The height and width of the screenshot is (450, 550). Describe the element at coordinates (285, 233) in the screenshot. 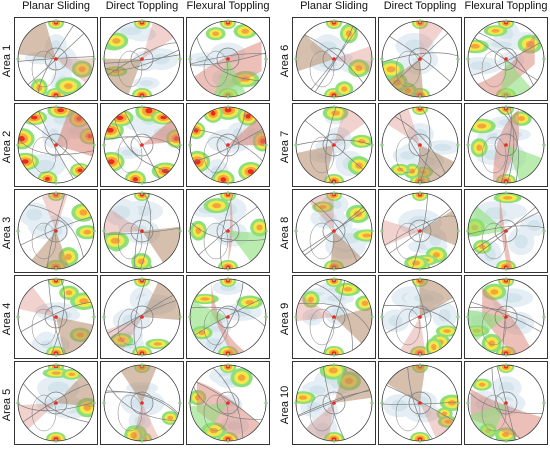

I see `area-label: Area 8` at that location.